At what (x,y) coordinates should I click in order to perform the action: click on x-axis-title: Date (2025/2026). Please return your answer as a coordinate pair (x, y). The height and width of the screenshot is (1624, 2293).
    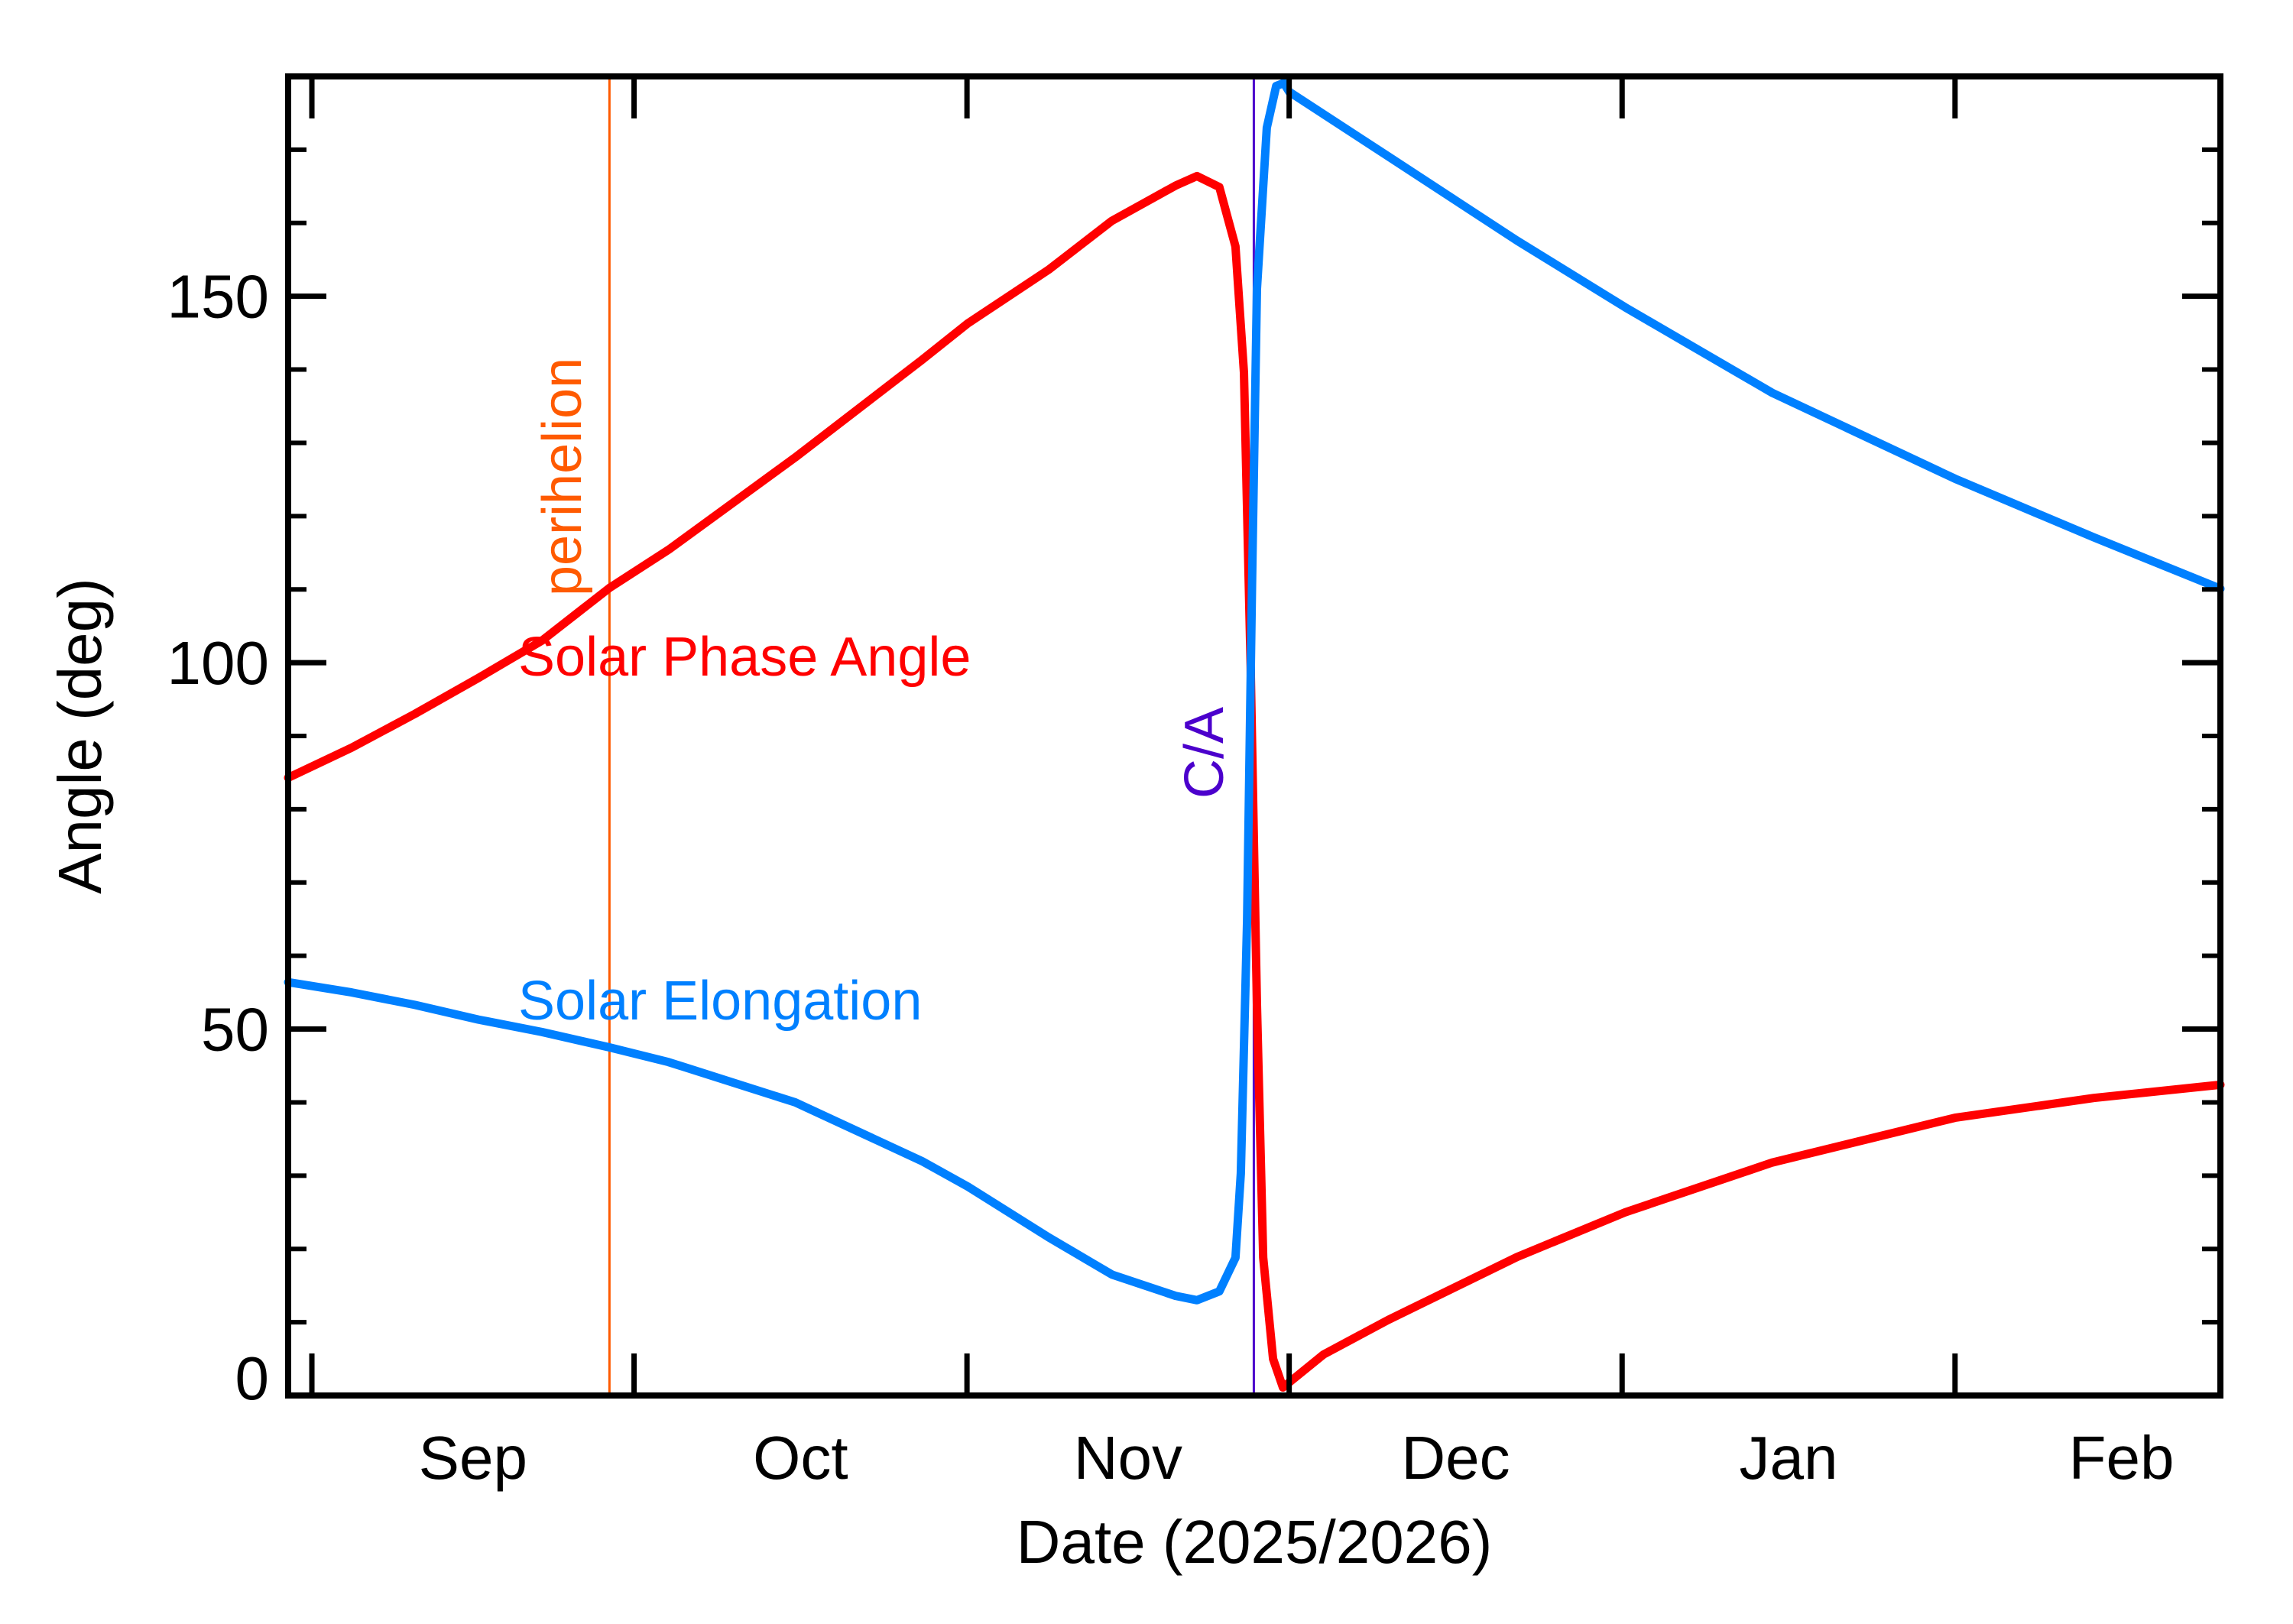
    Looking at the image, I should click on (1255, 1542).